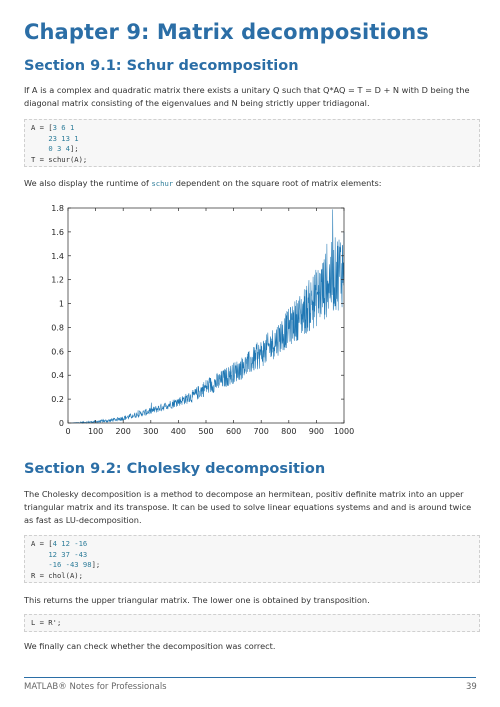  What do you see at coordinates (57, 256) in the screenshot?
I see `y-tick-label: 1.4` at bounding box center [57, 256].